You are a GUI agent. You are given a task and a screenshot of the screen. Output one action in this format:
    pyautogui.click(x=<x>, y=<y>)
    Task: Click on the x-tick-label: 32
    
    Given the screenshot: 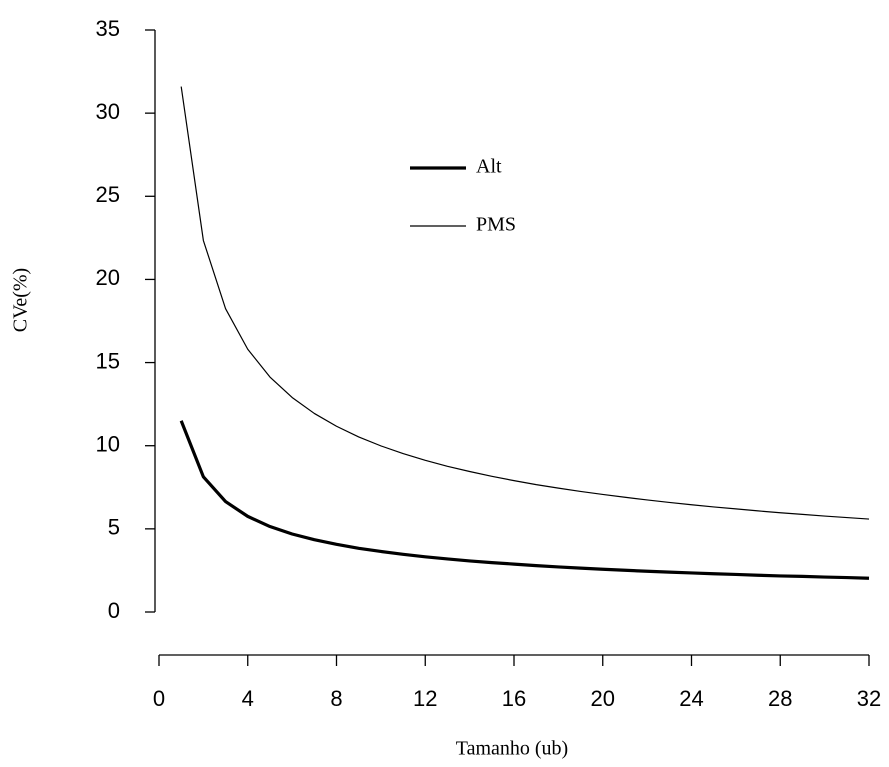 What is the action you would take?
    pyautogui.click(x=869, y=698)
    